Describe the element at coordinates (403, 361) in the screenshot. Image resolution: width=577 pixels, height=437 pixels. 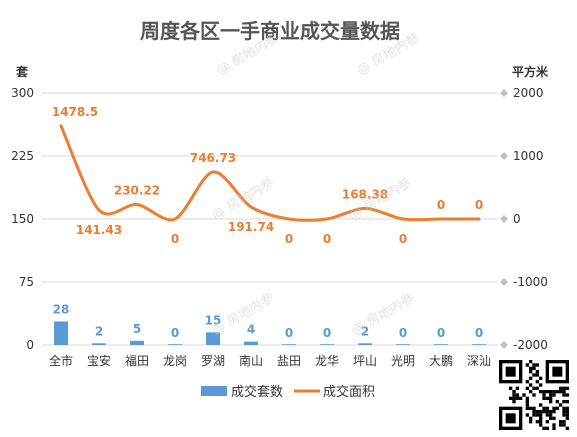
I see `x-tick-label: 光明` at that location.